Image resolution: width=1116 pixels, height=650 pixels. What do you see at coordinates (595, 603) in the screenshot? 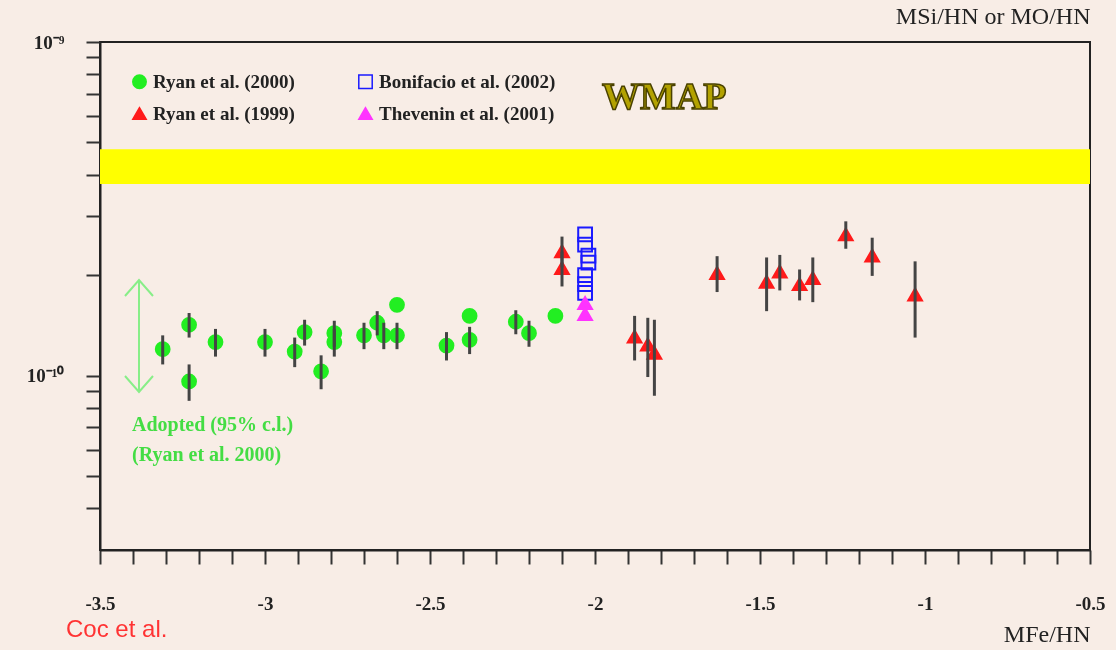
I see `x-tick-label: -2` at bounding box center [595, 603].